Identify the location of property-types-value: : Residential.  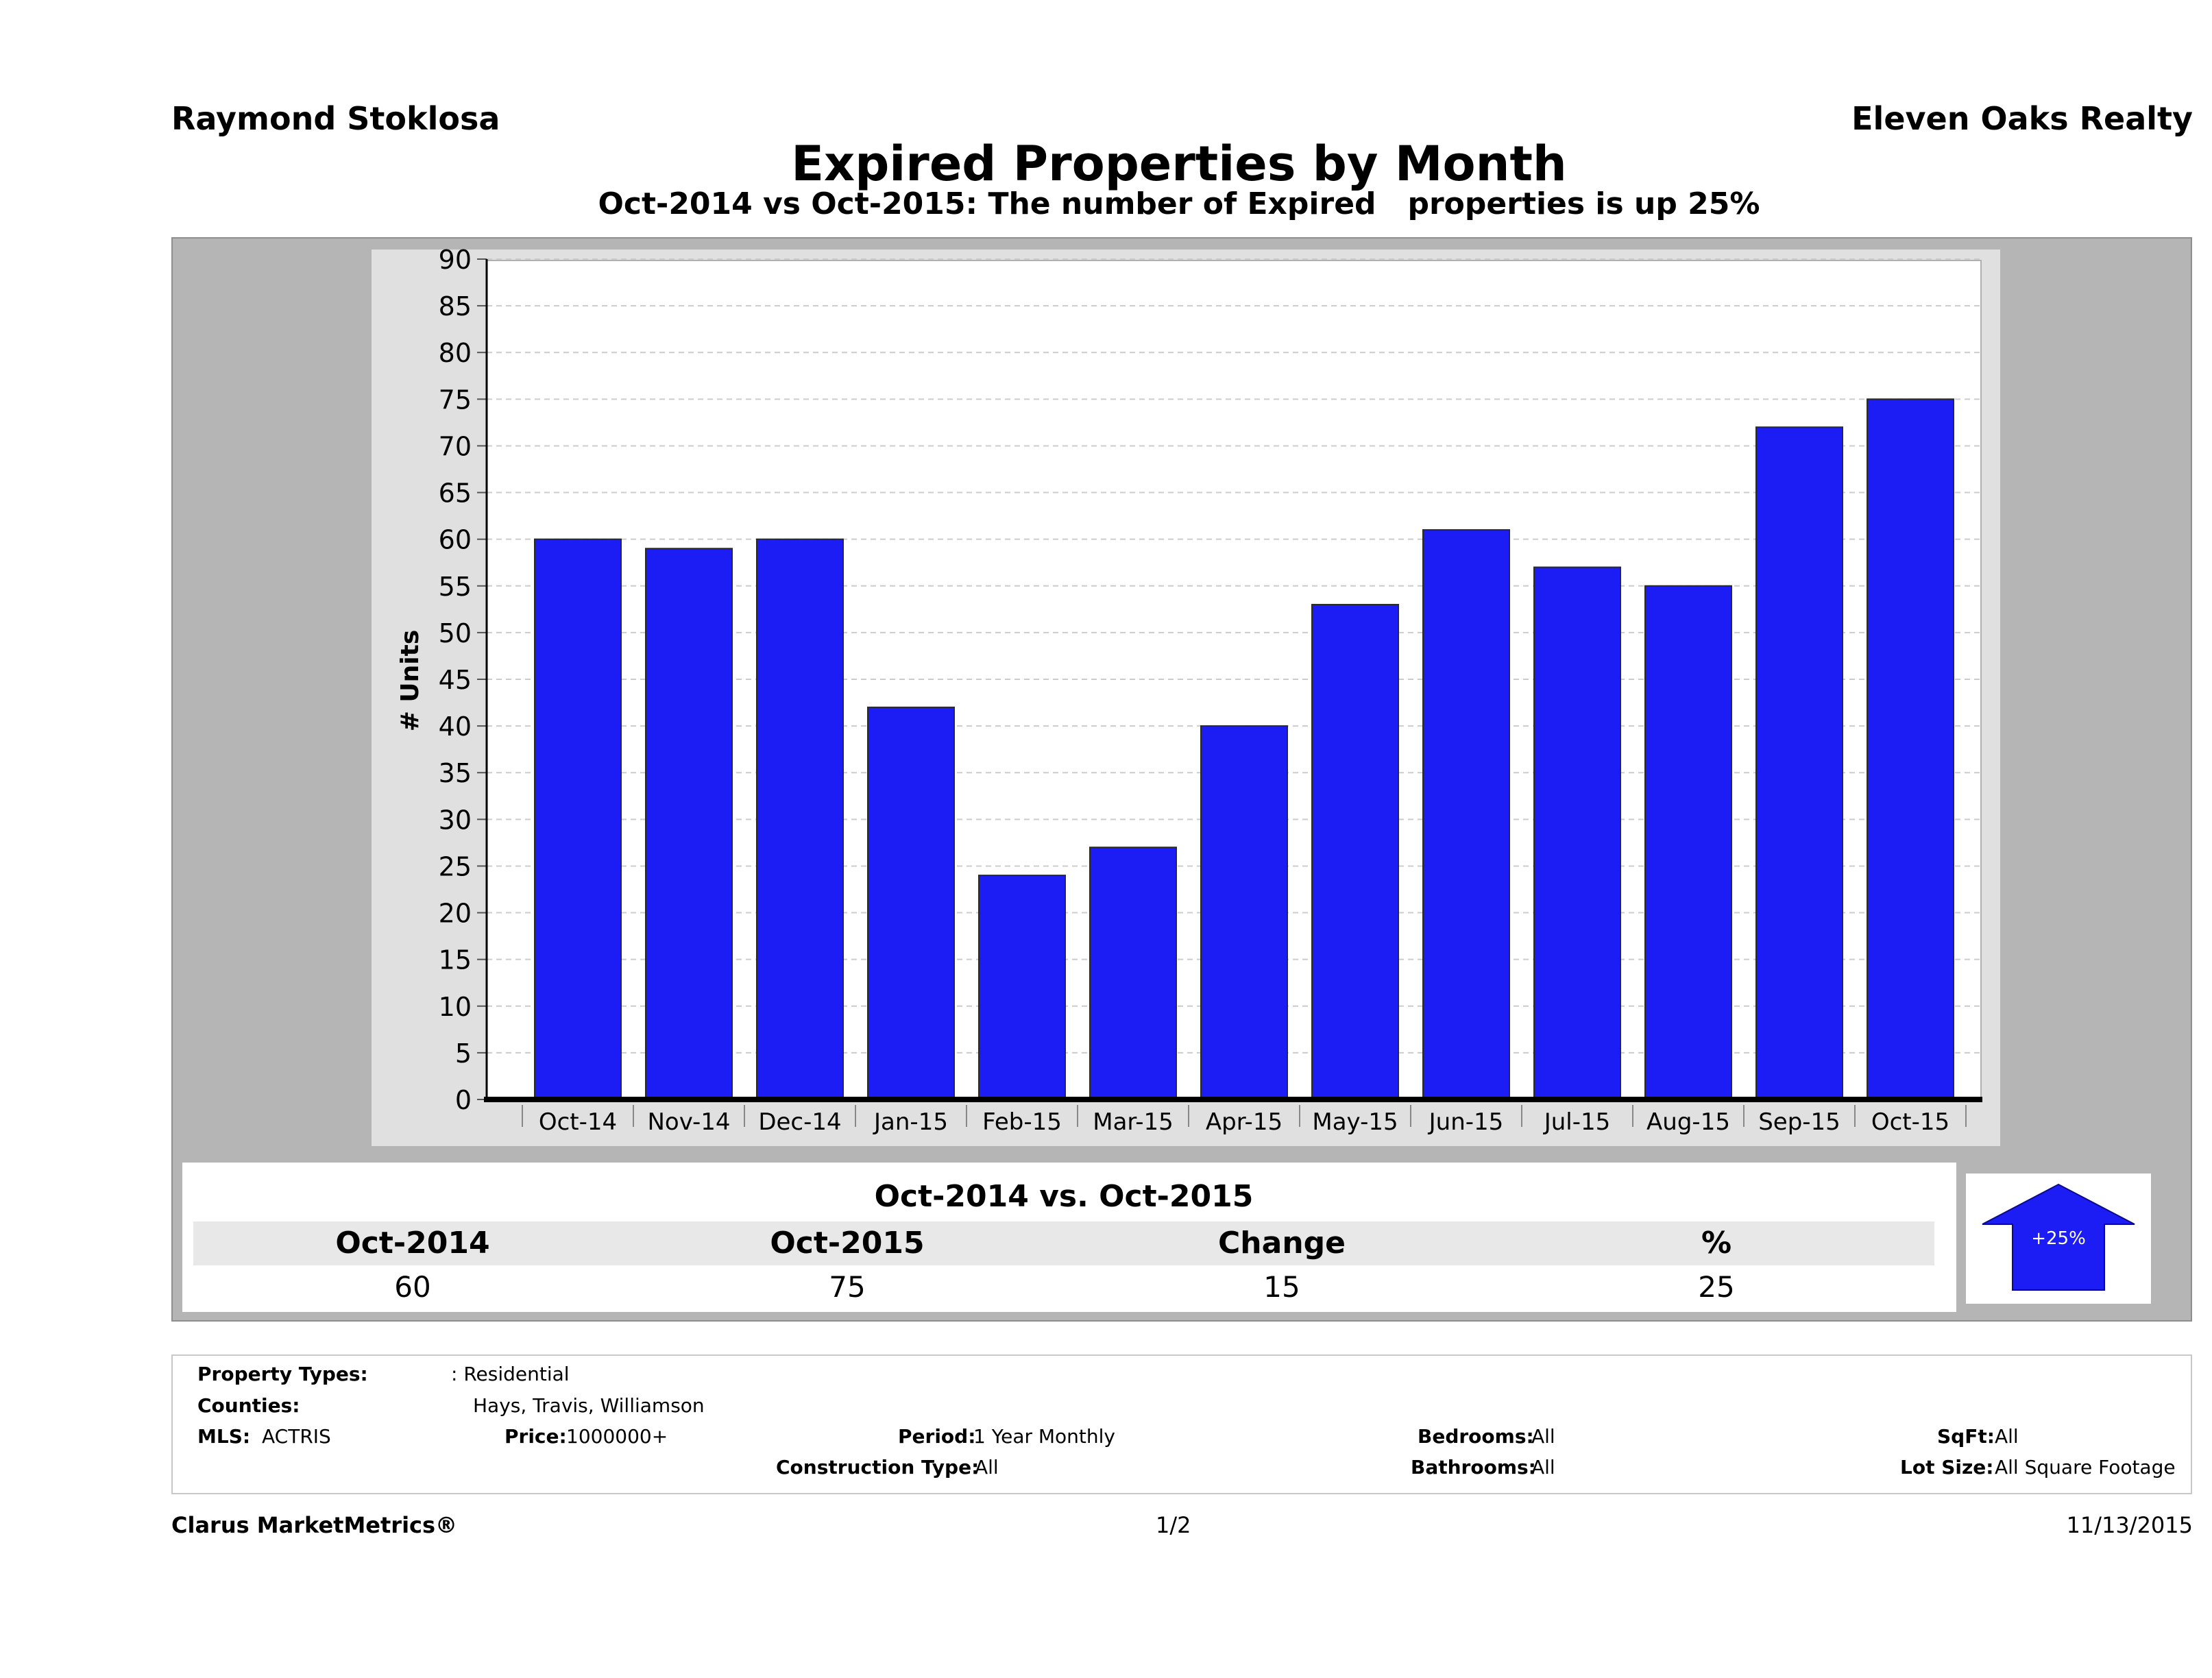
(511, 1374).